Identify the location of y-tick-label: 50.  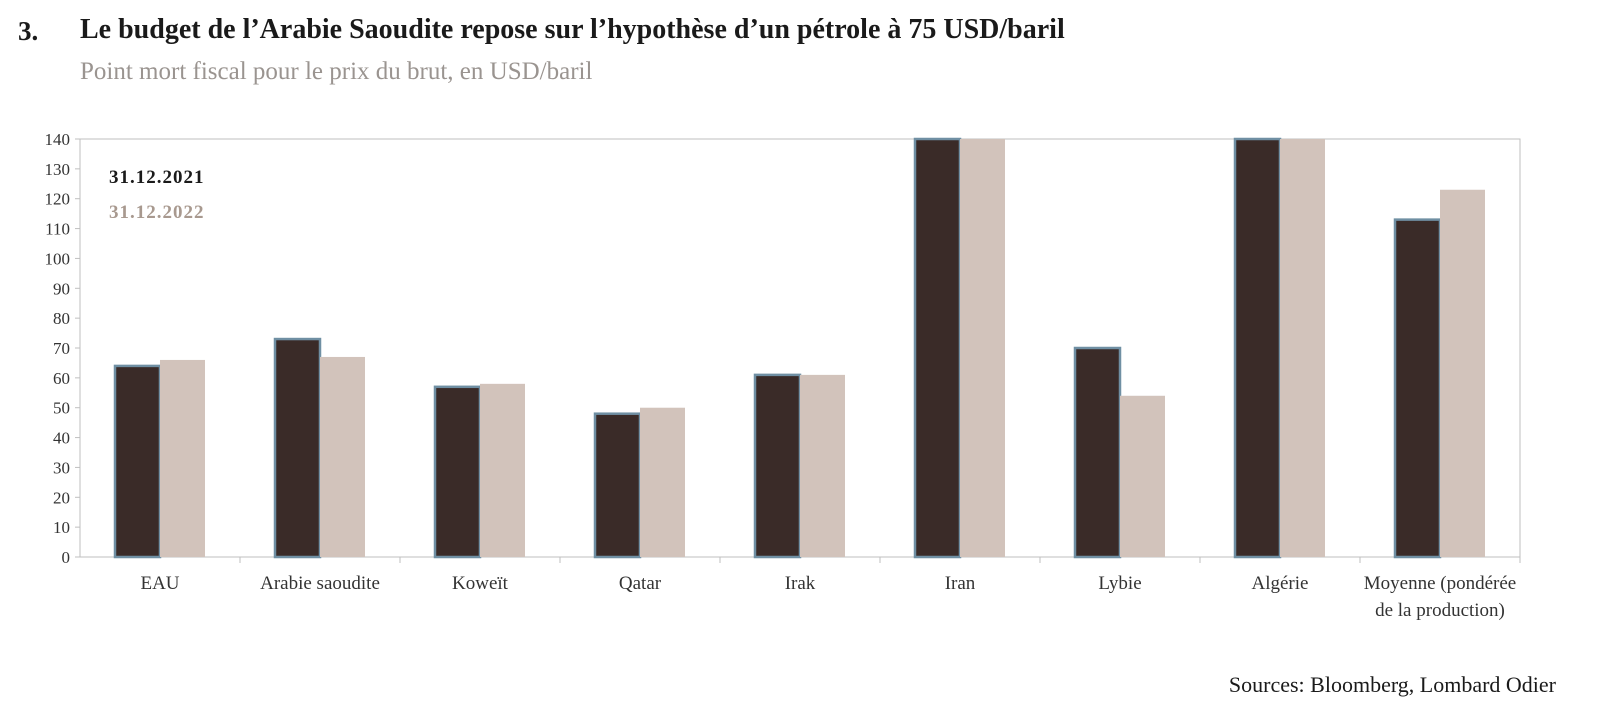
(61, 408).